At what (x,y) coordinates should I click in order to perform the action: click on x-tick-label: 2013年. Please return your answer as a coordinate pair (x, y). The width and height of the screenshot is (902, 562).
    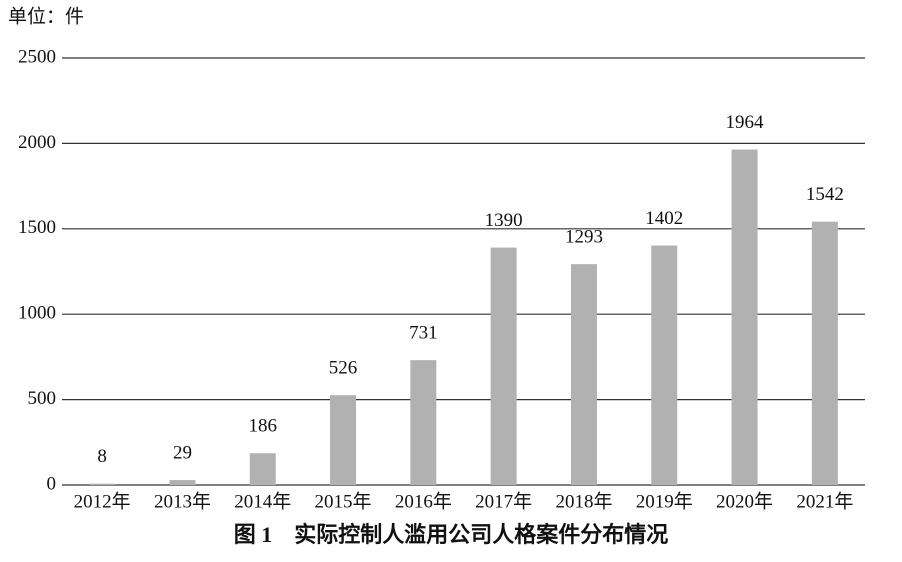
    Looking at the image, I should click on (182, 501).